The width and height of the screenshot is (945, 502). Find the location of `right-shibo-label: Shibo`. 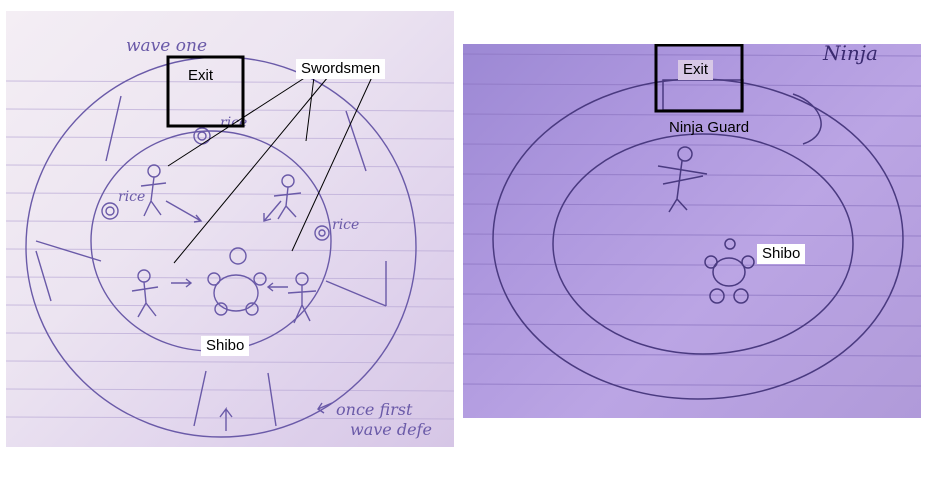

right-shibo-label: Shibo is located at coordinates (781, 254).